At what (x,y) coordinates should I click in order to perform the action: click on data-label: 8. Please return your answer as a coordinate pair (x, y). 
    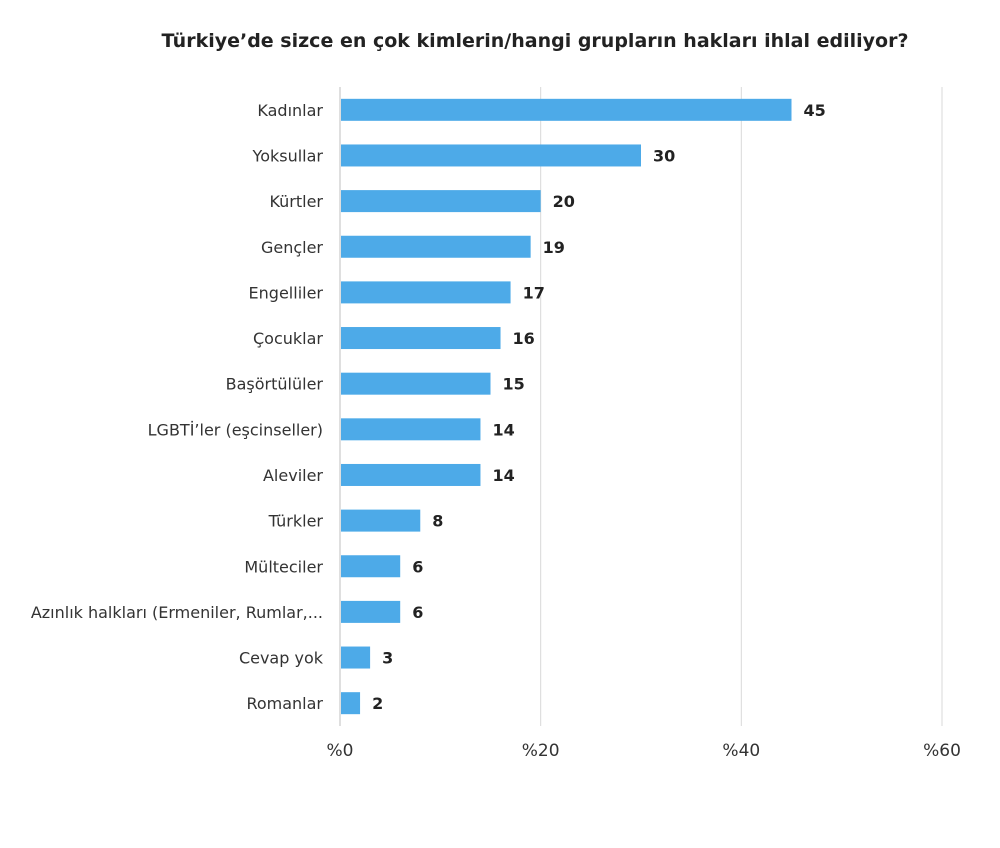
    Looking at the image, I should click on (437, 521).